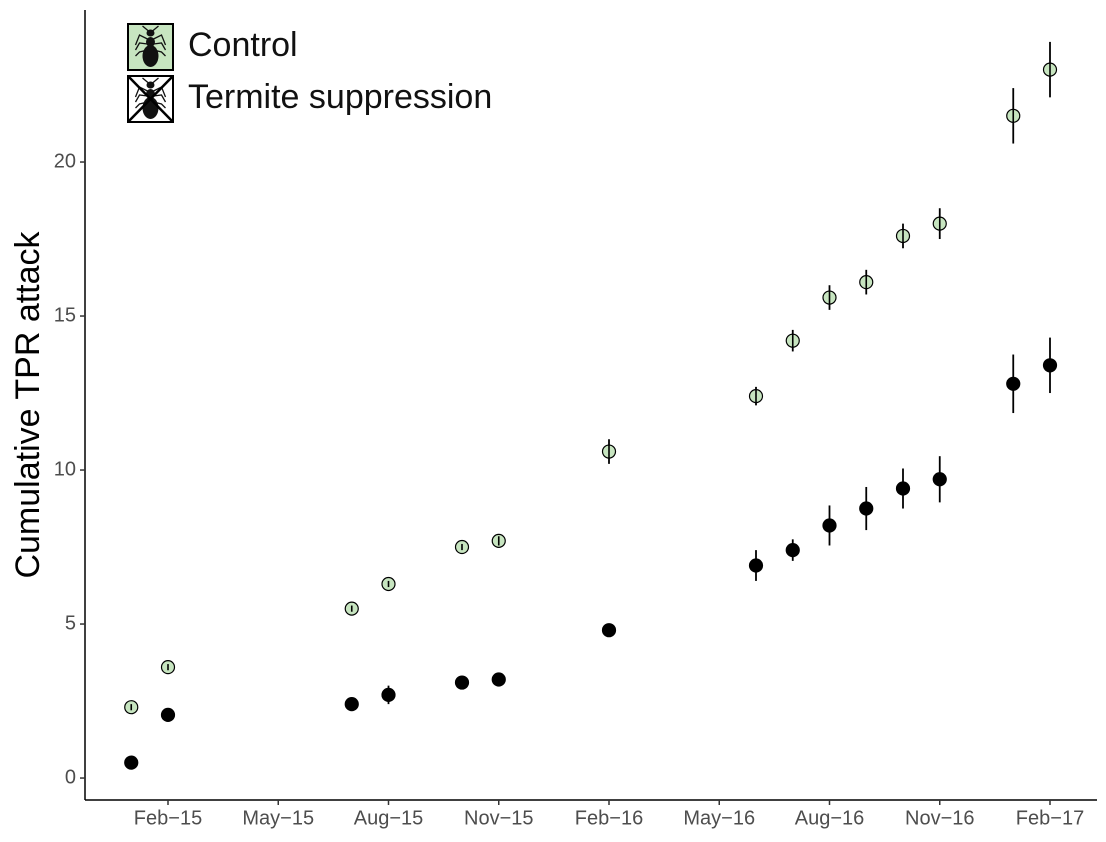  Describe the element at coordinates (830, 818) in the screenshot. I see `x-tick-label: Aug−16` at that location.